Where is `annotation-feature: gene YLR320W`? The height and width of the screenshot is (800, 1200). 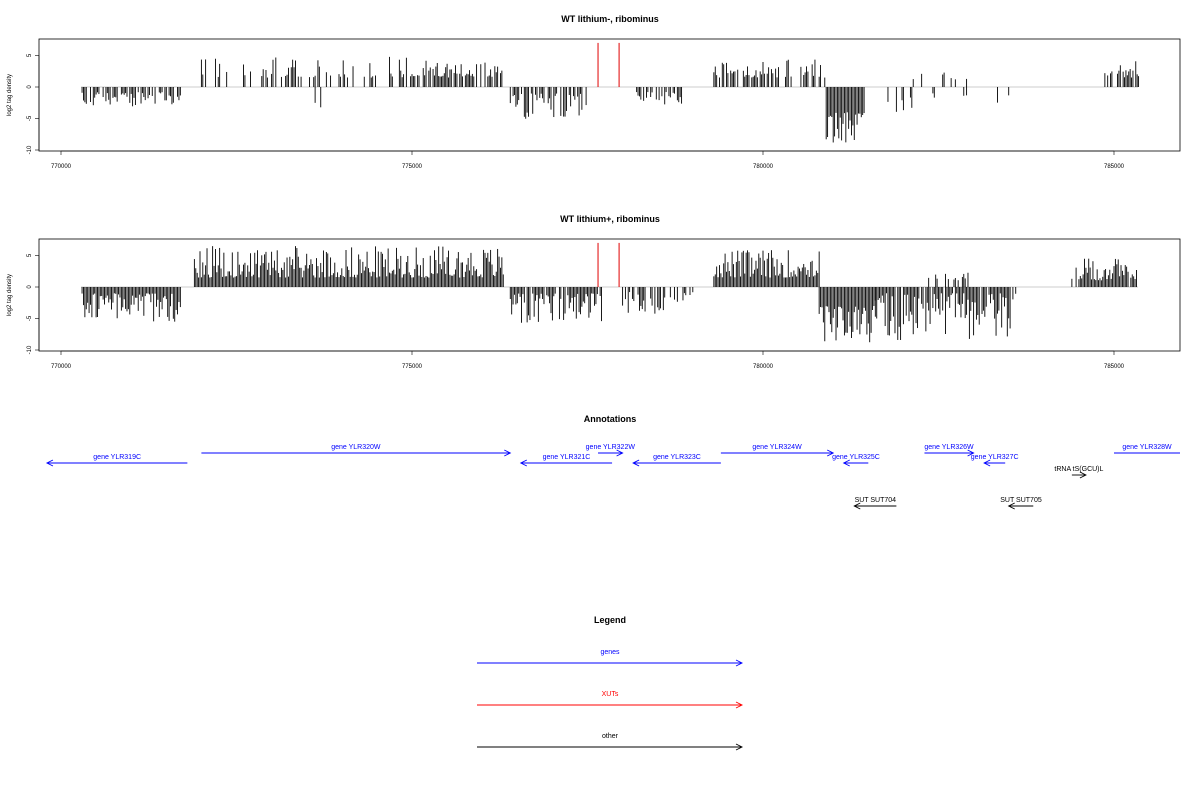
annotation-feature: gene YLR320W is located at coordinates (356, 450).